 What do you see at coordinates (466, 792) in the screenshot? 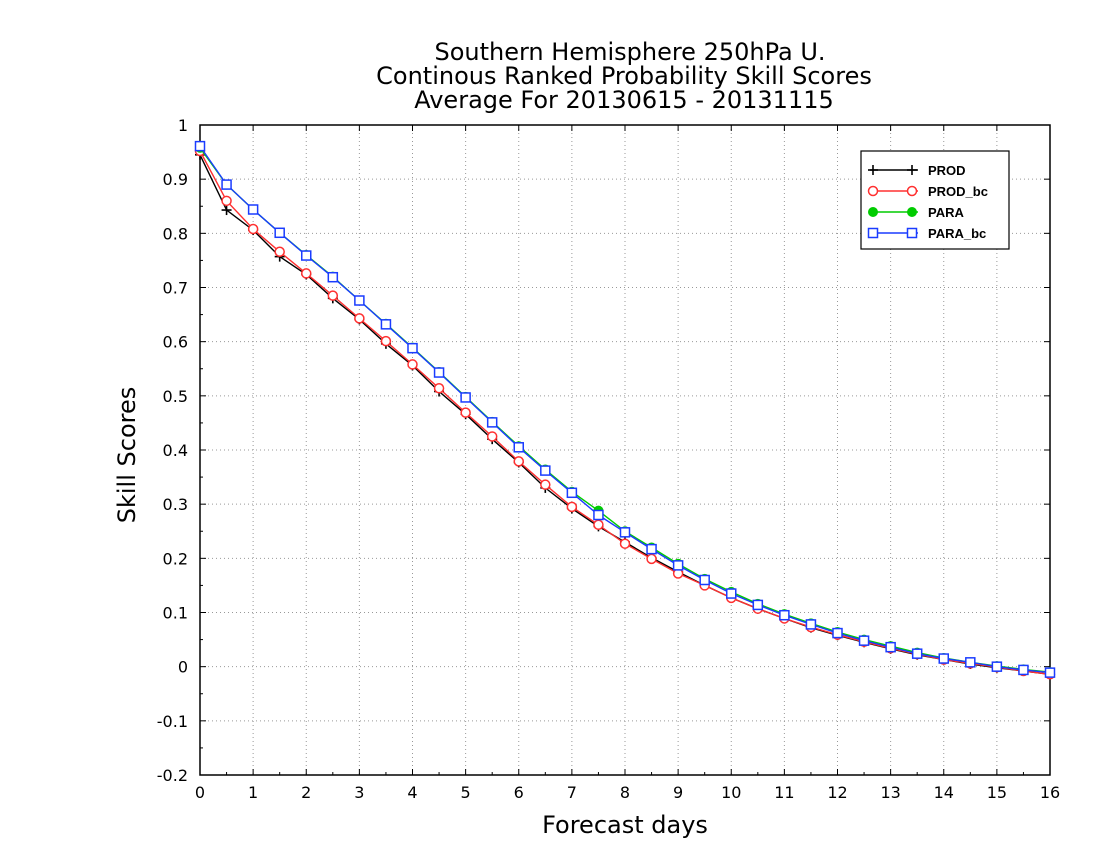
I see `x-tick-label: 5` at bounding box center [466, 792].